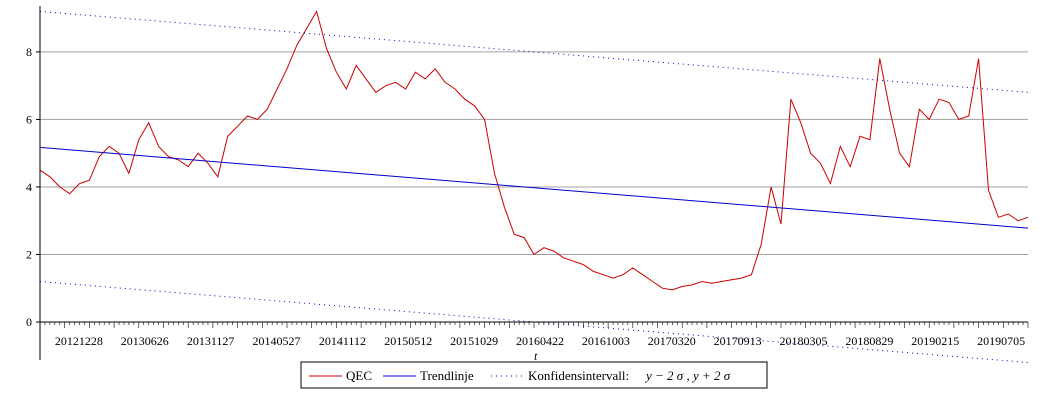 The width and height of the screenshot is (1058, 400). What do you see at coordinates (29, 187) in the screenshot?
I see `y-tick-label: 4` at bounding box center [29, 187].